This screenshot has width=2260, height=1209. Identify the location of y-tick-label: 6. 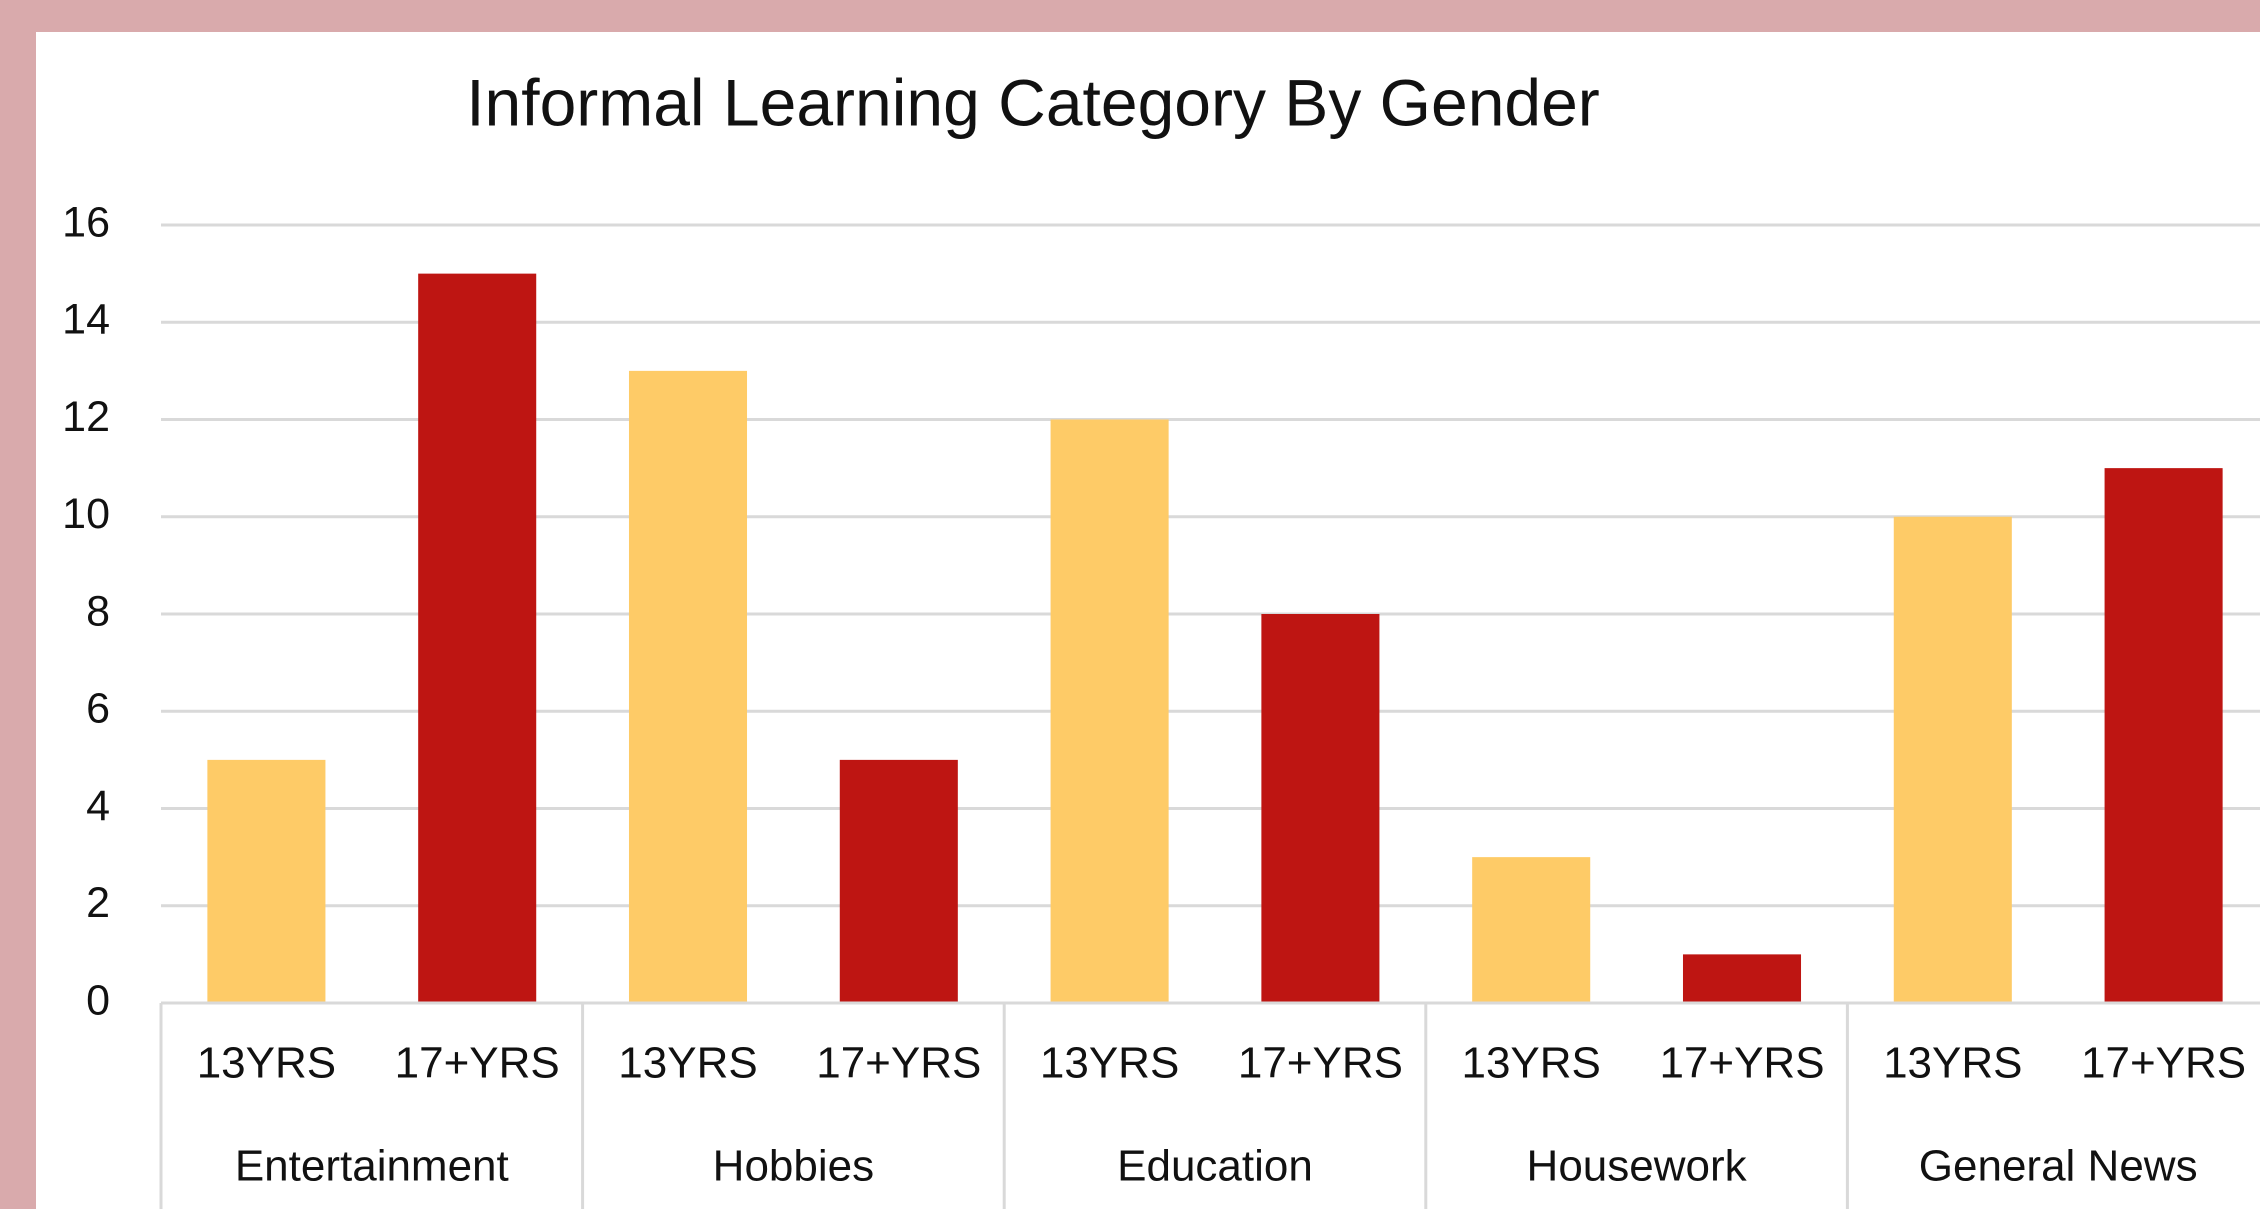
(98, 709).